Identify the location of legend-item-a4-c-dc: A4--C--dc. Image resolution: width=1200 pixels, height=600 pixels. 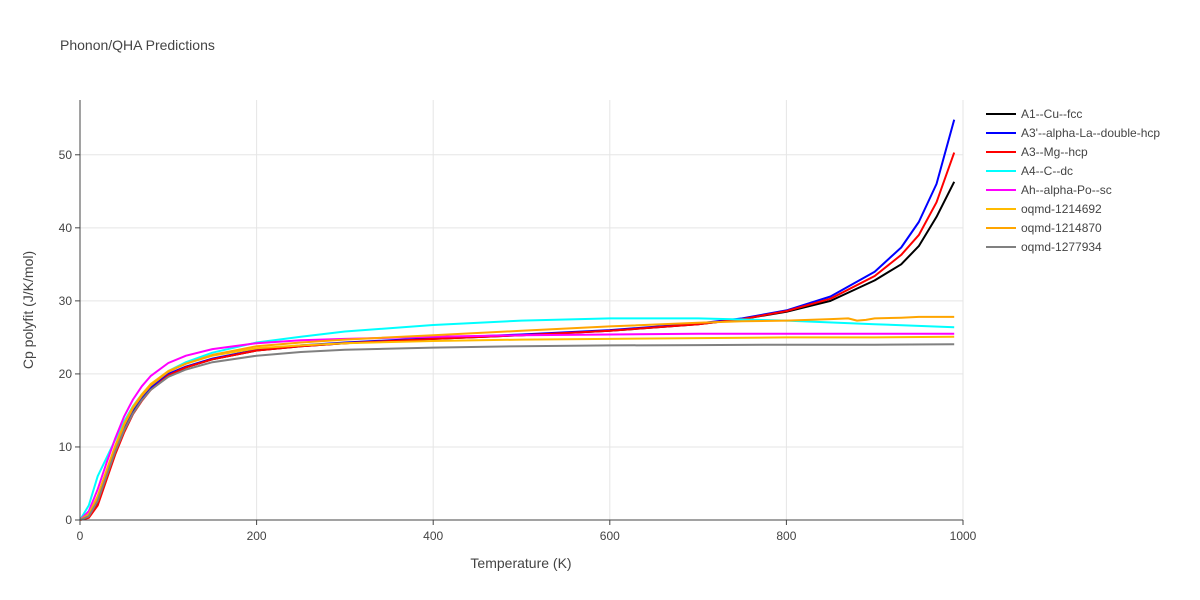
(1029, 171).